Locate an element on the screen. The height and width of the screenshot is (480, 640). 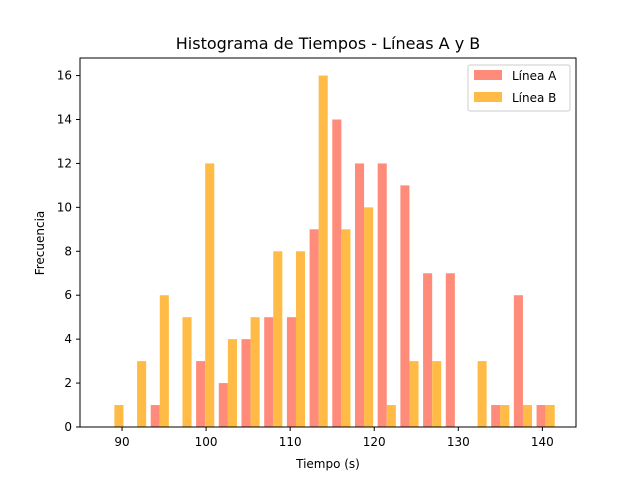
chart-title: Histograma de Tiempos - Líneas A y B is located at coordinates (328, 43).